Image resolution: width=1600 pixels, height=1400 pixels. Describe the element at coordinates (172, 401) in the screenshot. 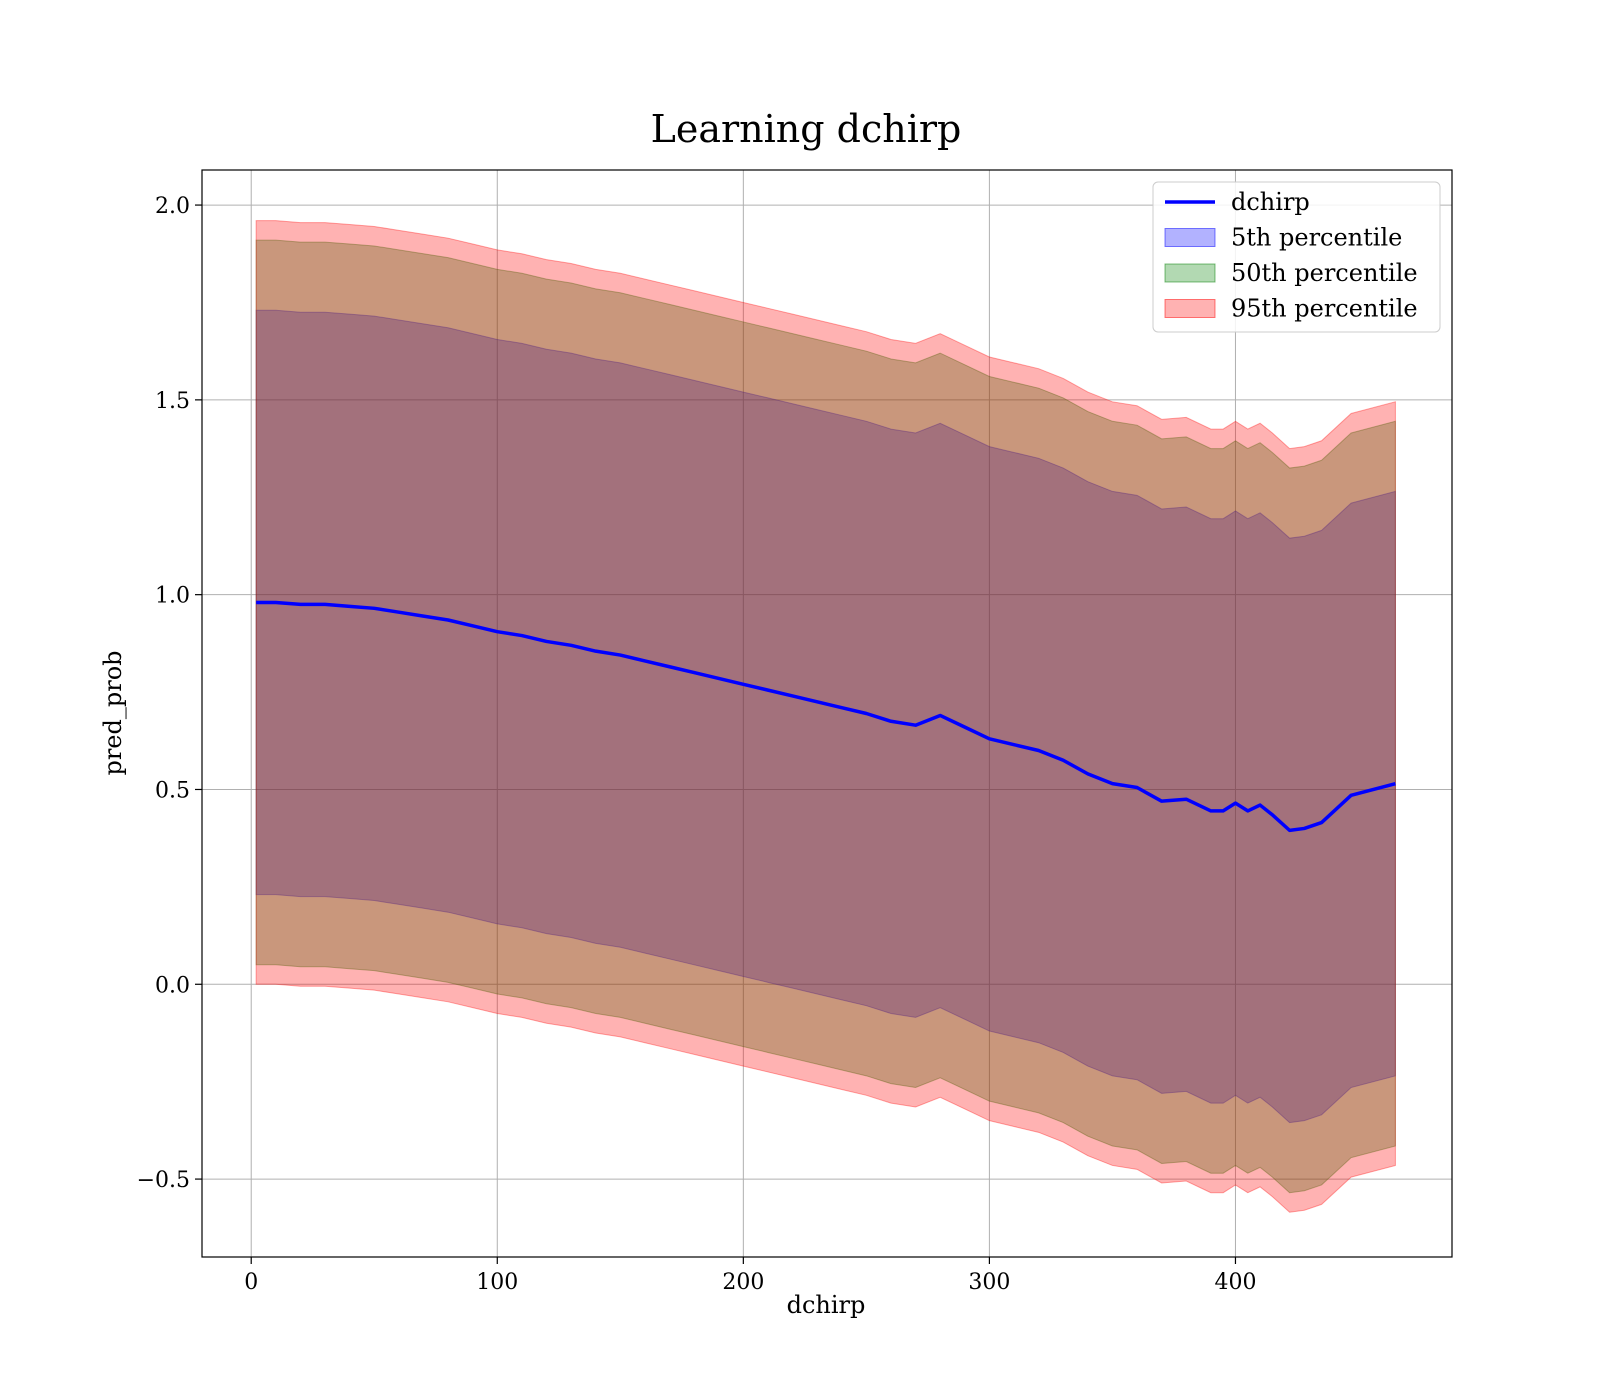

I see `y-tick-label: 1.5` at that location.